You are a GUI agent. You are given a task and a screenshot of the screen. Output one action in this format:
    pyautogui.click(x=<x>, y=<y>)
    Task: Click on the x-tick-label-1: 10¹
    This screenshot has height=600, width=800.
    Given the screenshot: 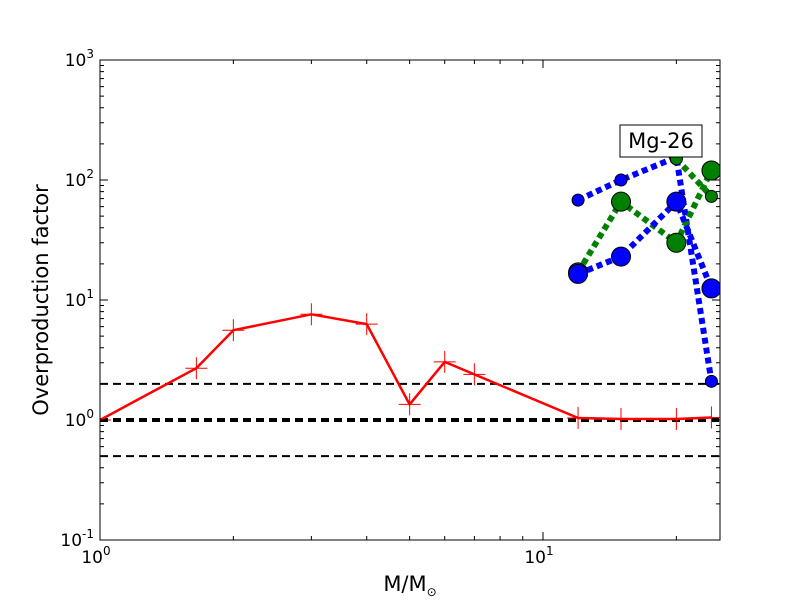 What is the action you would take?
    pyautogui.click(x=538, y=556)
    